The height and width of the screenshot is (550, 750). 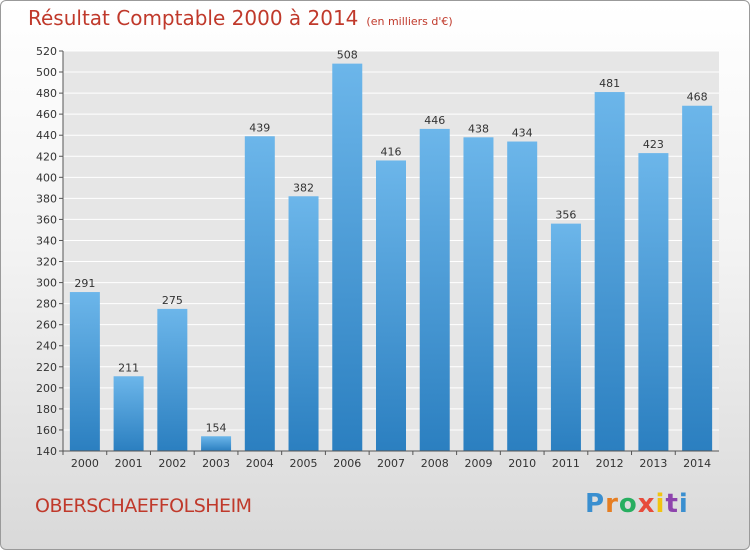 I want to click on proxiti-logo: Proxiti, so click(x=637, y=504).